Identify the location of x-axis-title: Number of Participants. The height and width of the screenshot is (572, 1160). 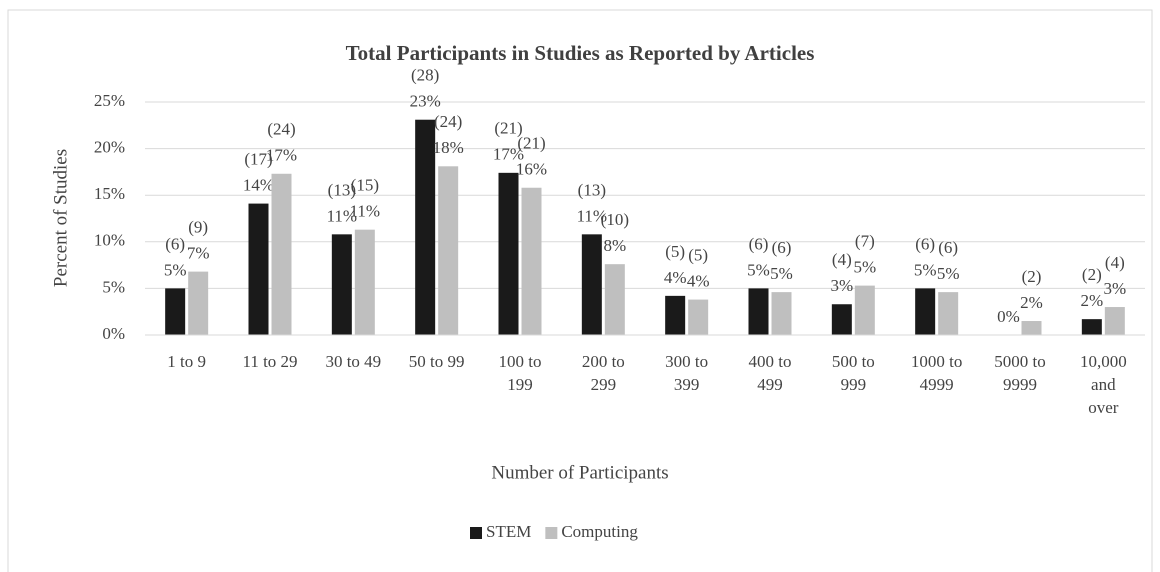
(579, 472).